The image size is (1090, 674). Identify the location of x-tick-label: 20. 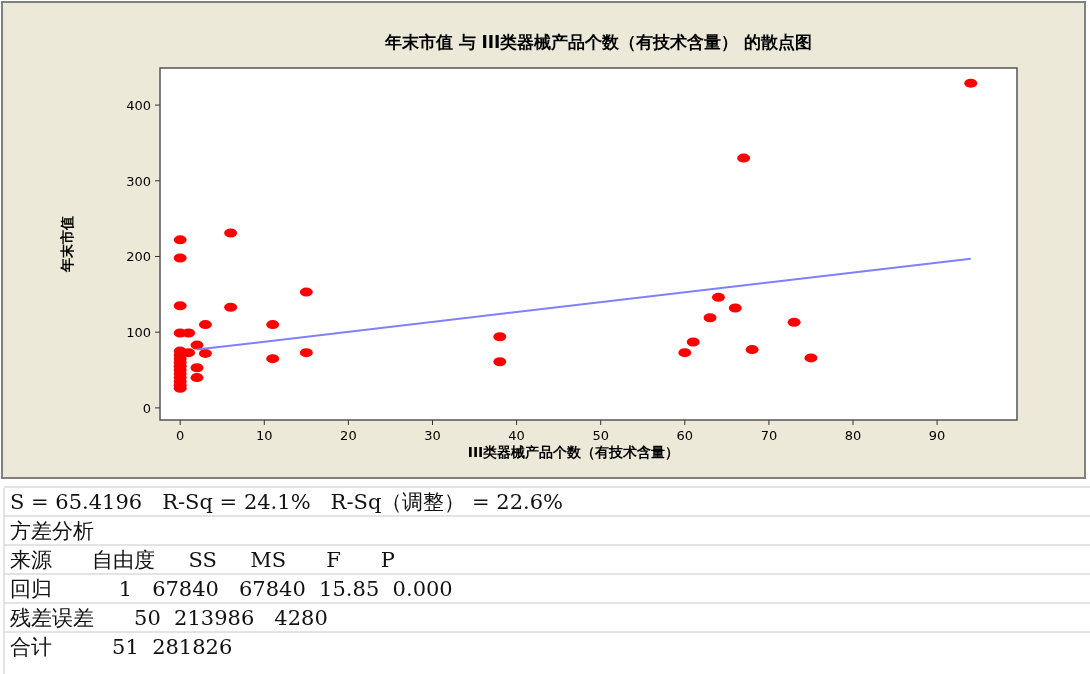
(348, 435).